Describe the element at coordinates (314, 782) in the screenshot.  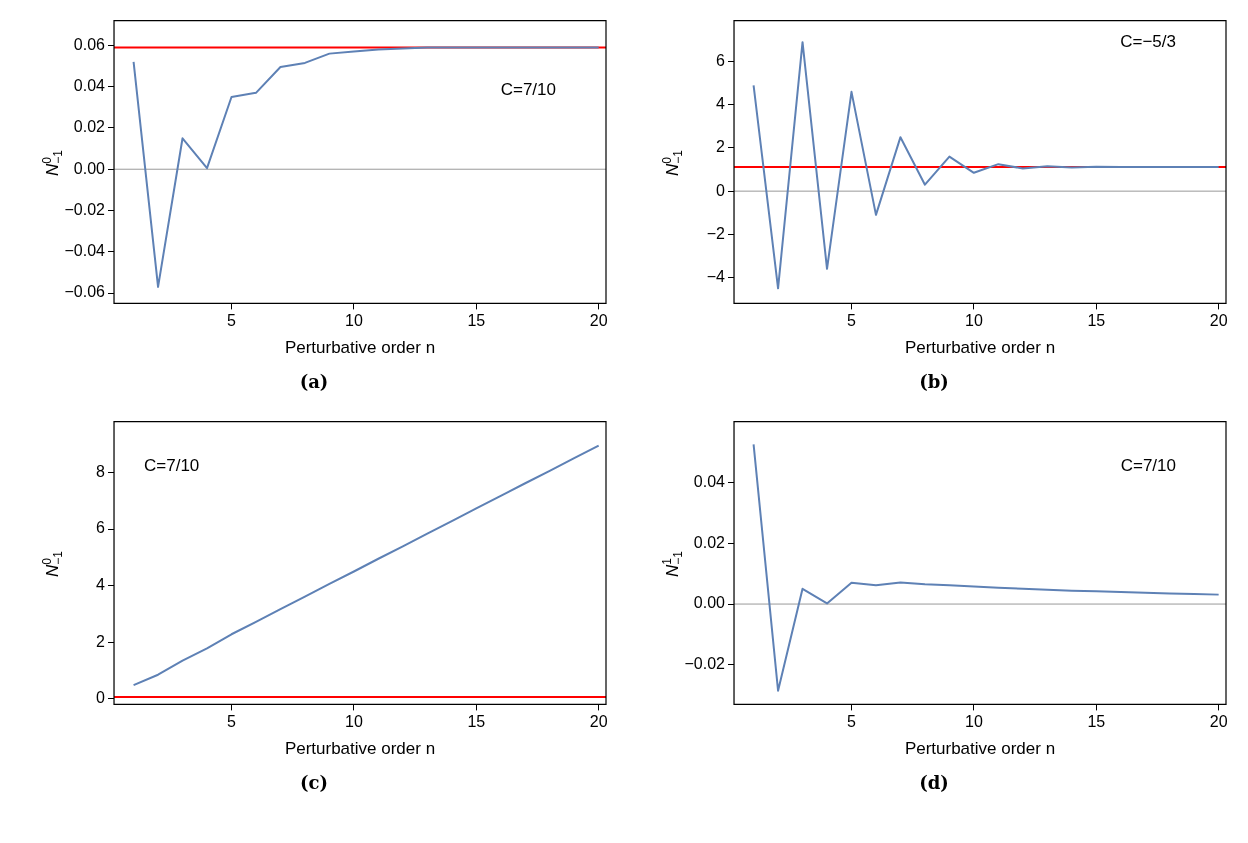
I see `text: (c)` at that location.